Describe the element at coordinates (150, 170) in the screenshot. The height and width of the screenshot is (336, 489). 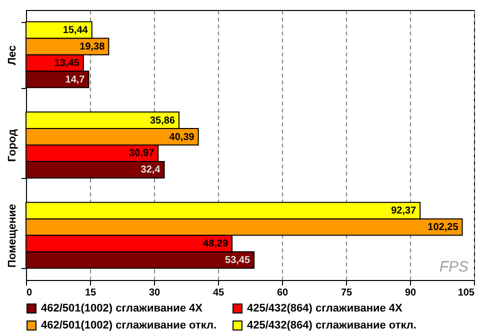
I see `data-label: 32,4` at that location.